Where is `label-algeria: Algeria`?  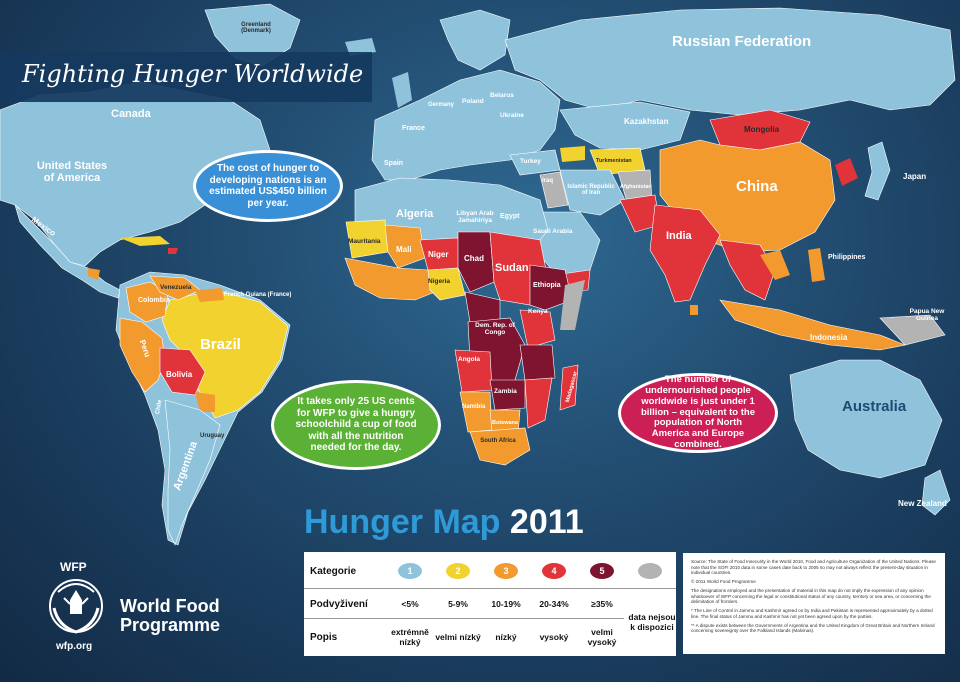 label-algeria: Algeria is located at coordinates (415, 214).